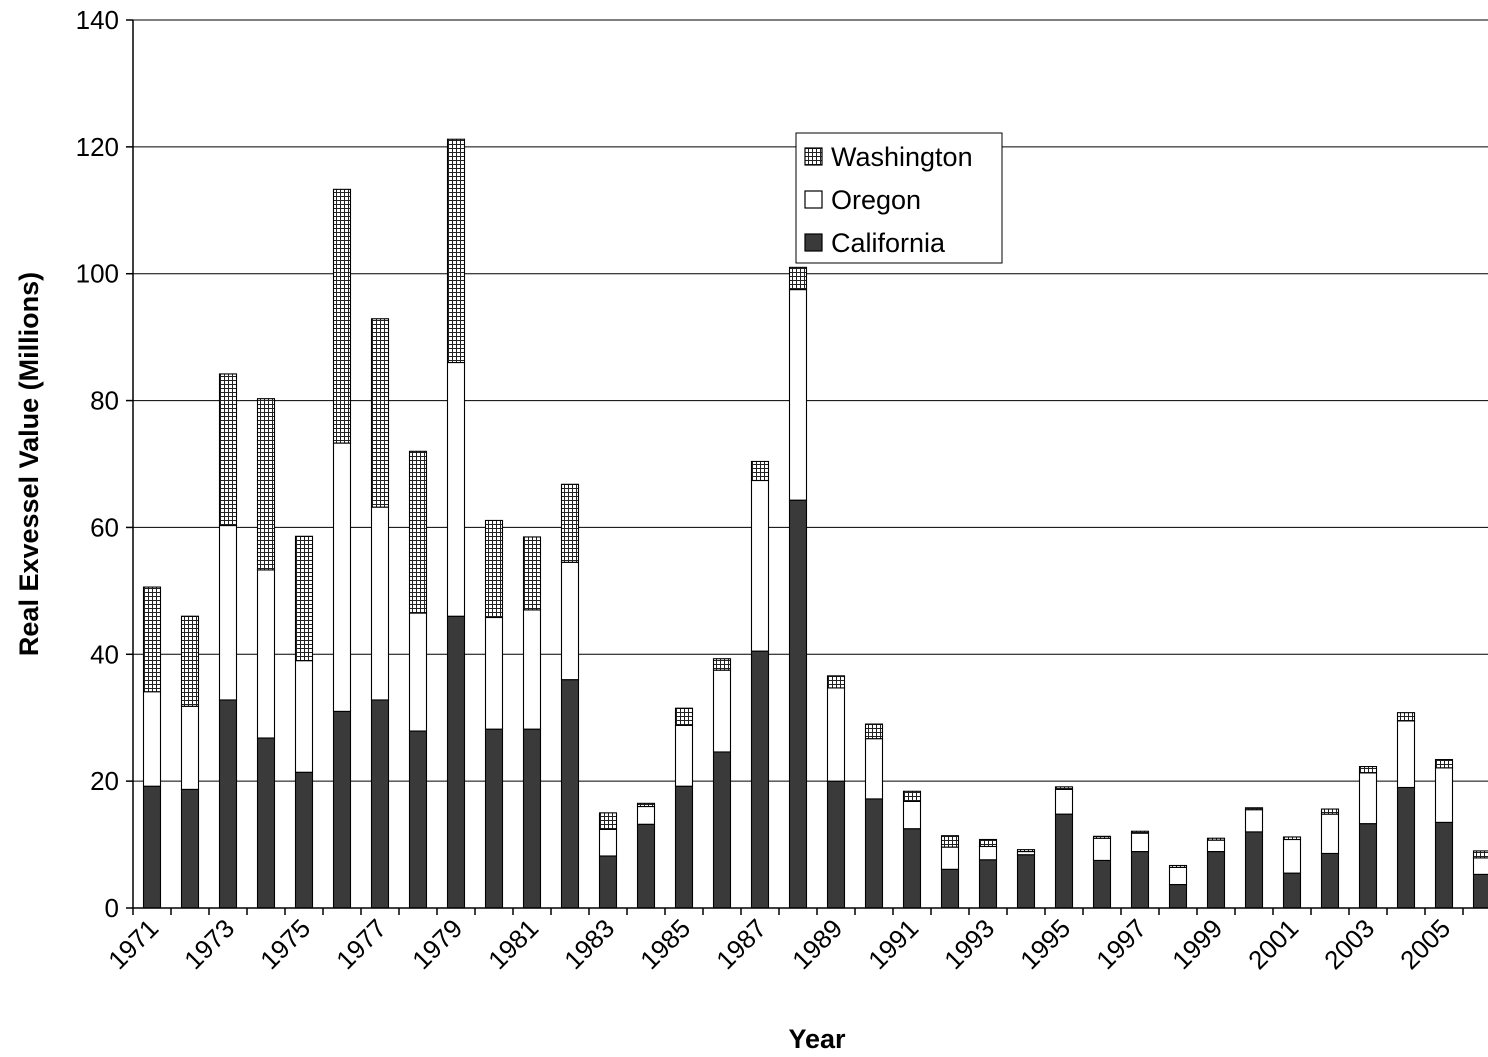 The image size is (1488, 1057). What do you see at coordinates (988, 884) in the screenshot?
I see `bar-california-1993` at bounding box center [988, 884].